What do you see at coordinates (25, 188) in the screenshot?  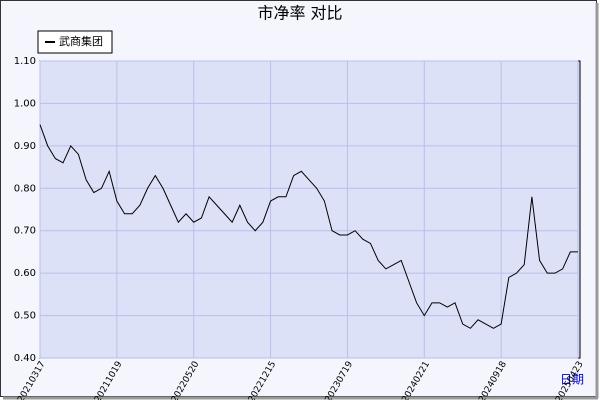 I see `y-tick-label: 0.80` at bounding box center [25, 188].